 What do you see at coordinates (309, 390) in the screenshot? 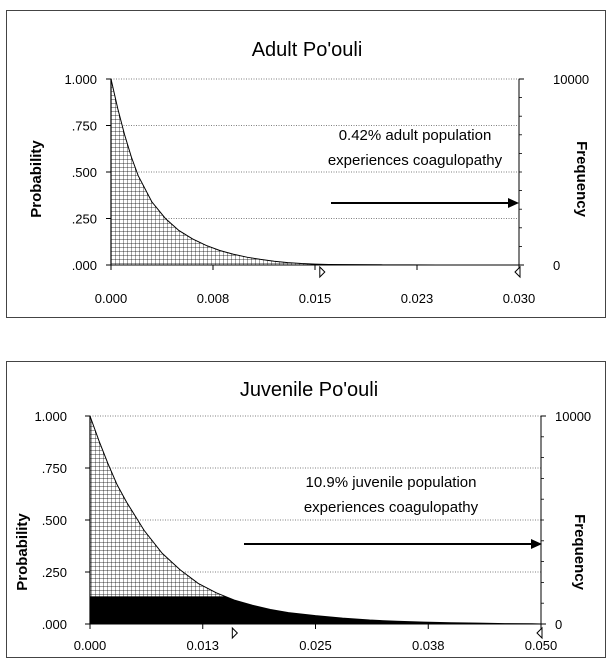
I see `chart-title: Juvenile Po'ouli` at bounding box center [309, 390].